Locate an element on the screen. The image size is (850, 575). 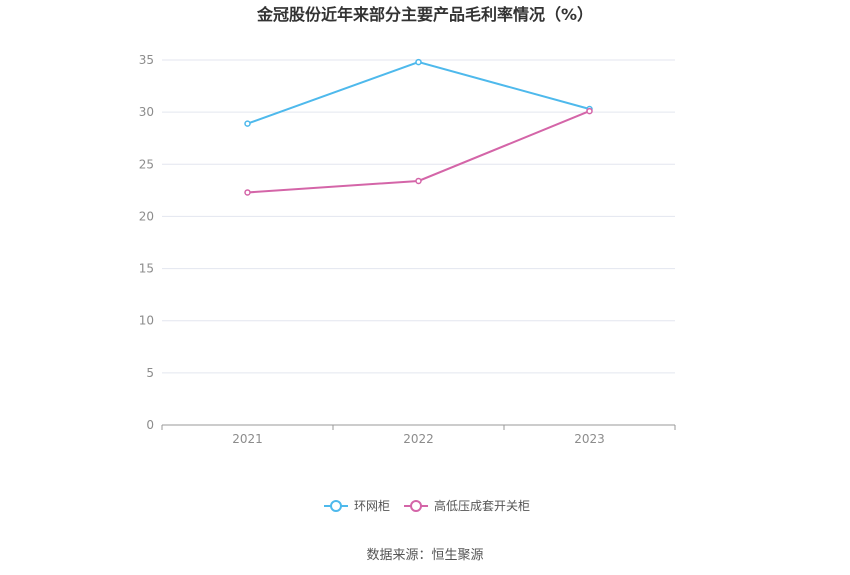
y-tick-label: 25 is located at coordinates (146, 164).